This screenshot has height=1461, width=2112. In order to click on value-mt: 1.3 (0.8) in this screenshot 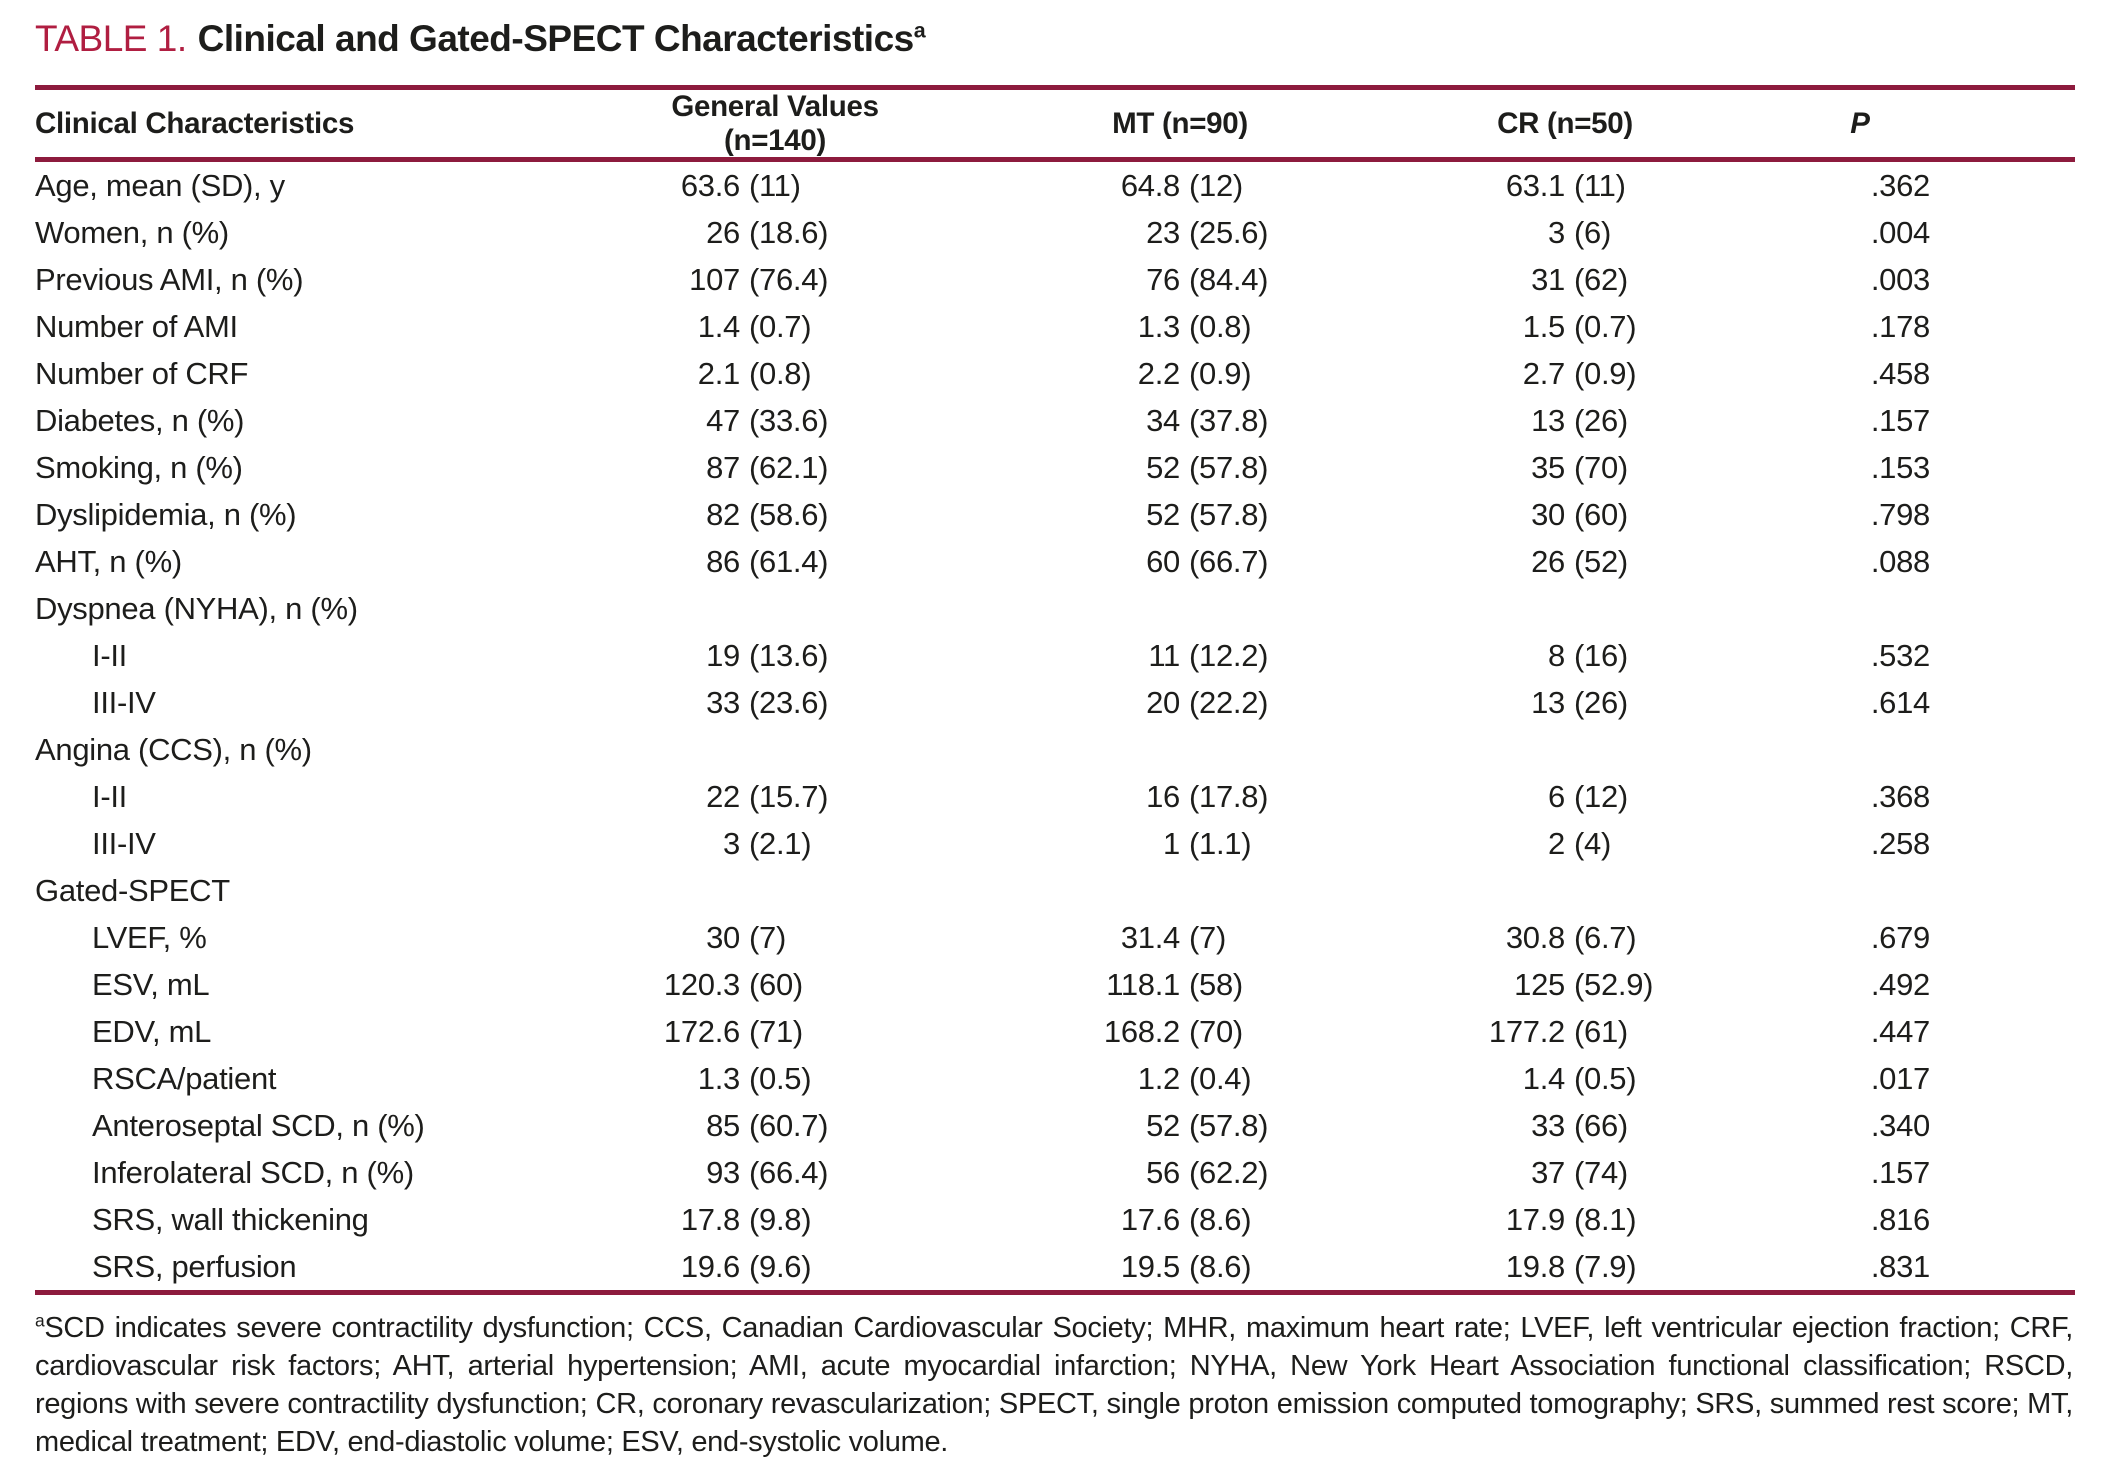, I will do `click(1194, 326)`.